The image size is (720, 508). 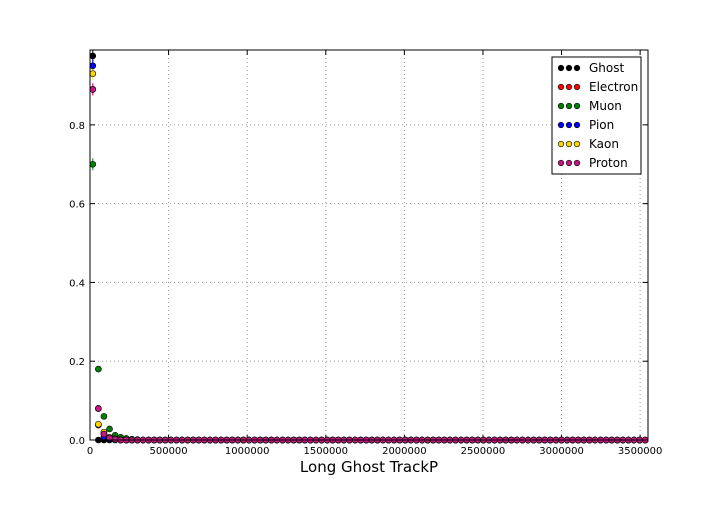 What do you see at coordinates (404, 451) in the screenshot?
I see `x-tick-label: 2000000` at bounding box center [404, 451].